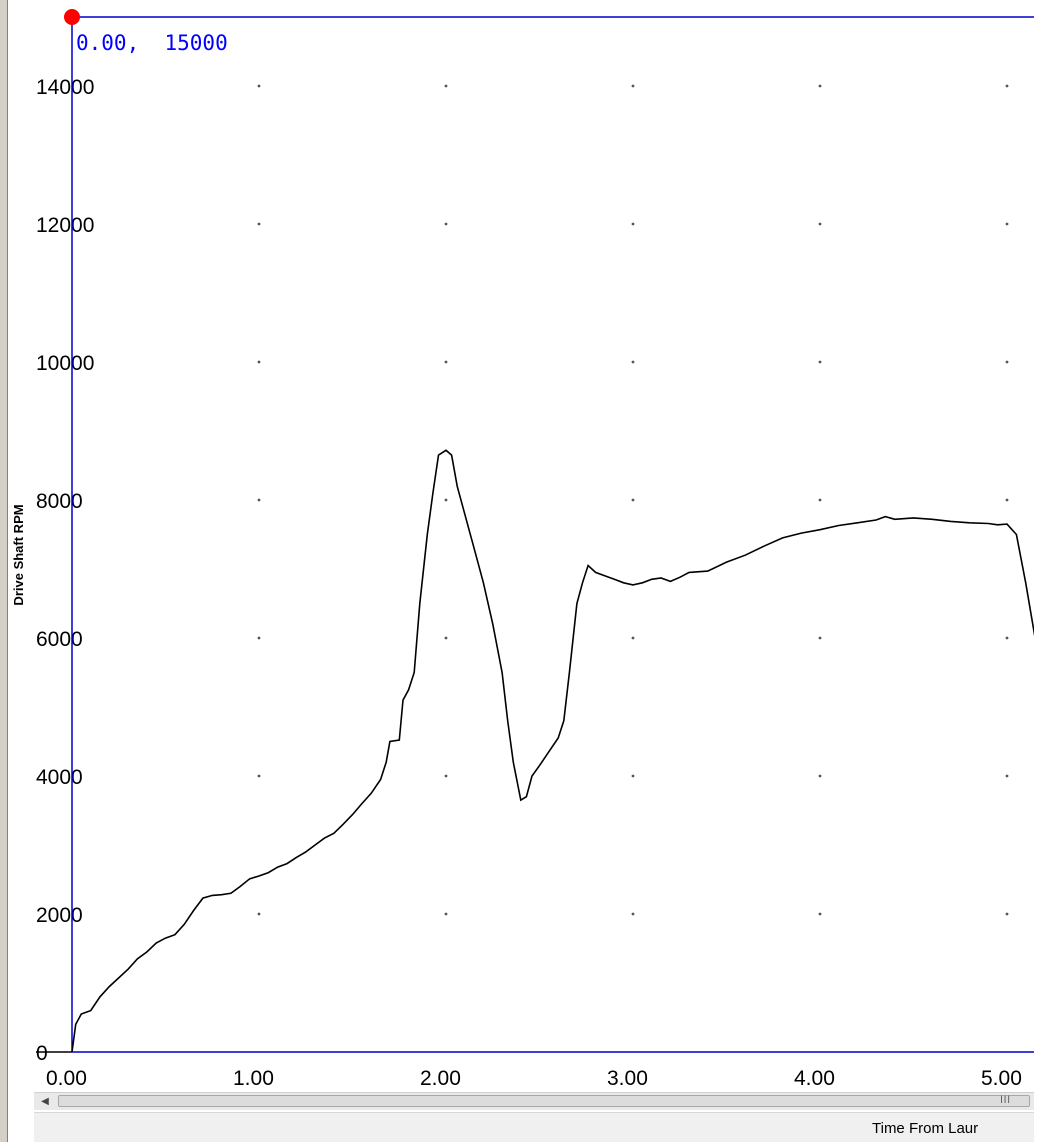 This screenshot has width=1055, height=1142. What do you see at coordinates (59, 639) in the screenshot?
I see `y-tick-label: 6000` at bounding box center [59, 639].